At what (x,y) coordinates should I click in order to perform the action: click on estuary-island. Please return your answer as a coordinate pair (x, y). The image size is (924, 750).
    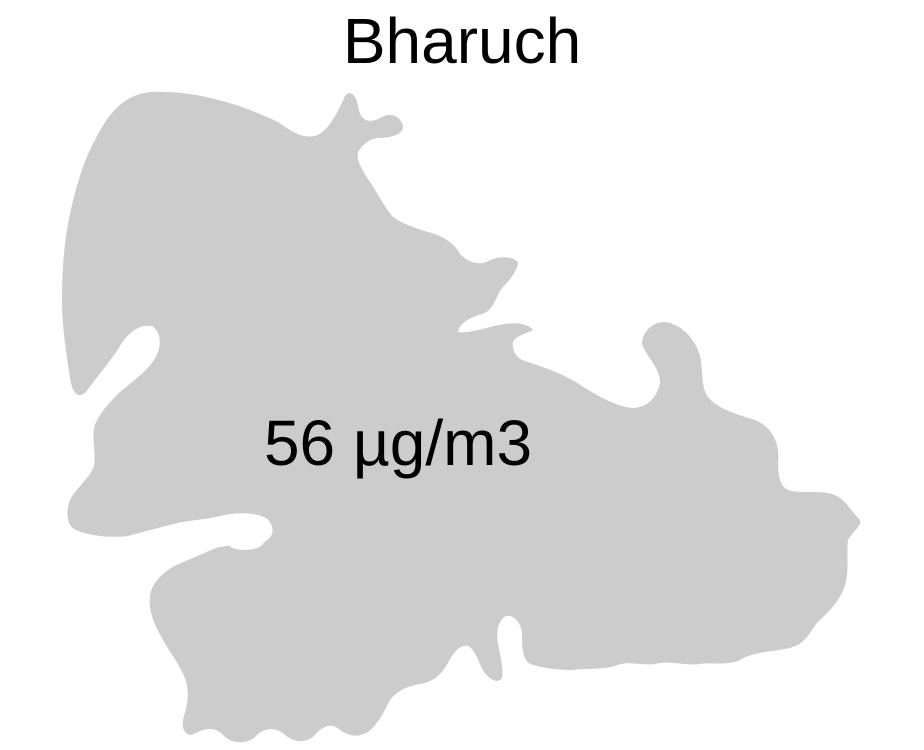
    Looking at the image, I should click on (245, 541).